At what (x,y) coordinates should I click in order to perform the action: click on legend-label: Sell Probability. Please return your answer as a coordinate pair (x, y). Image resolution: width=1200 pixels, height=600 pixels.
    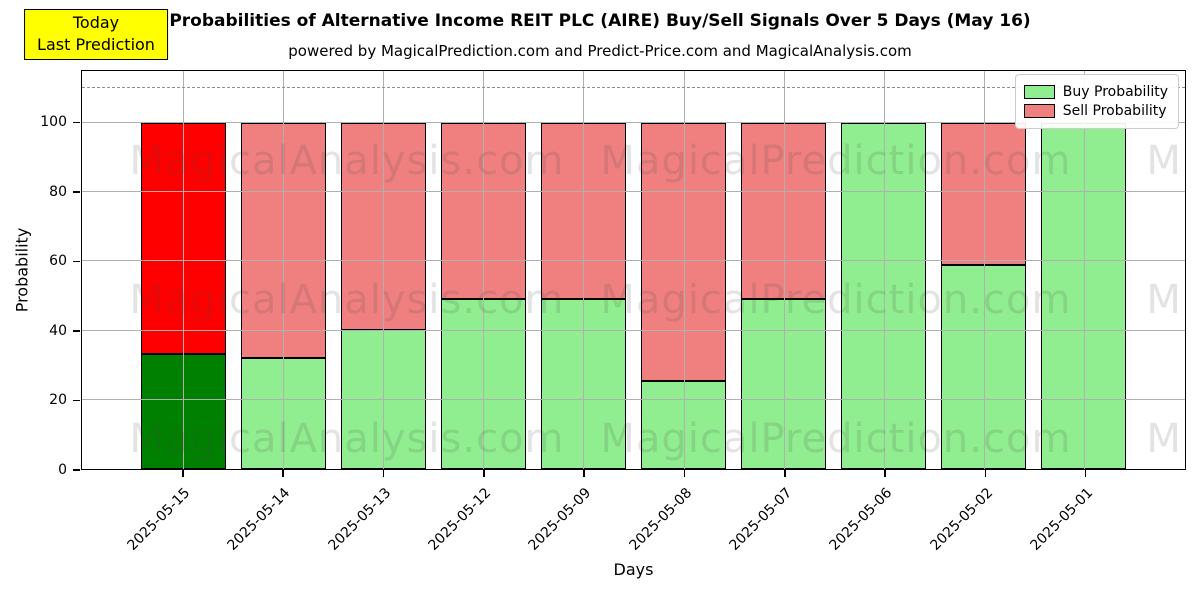
    Looking at the image, I should click on (1114, 111).